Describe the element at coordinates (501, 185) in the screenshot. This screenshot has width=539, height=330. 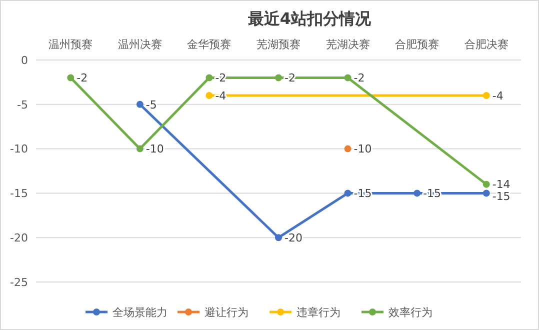
I see `data-label: -14` at that location.